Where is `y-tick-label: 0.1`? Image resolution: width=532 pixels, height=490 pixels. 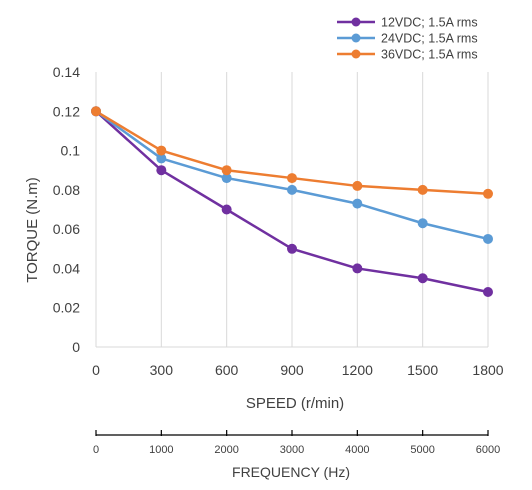 y-tick-label: 0.1 is located at coordinates (71, 151).